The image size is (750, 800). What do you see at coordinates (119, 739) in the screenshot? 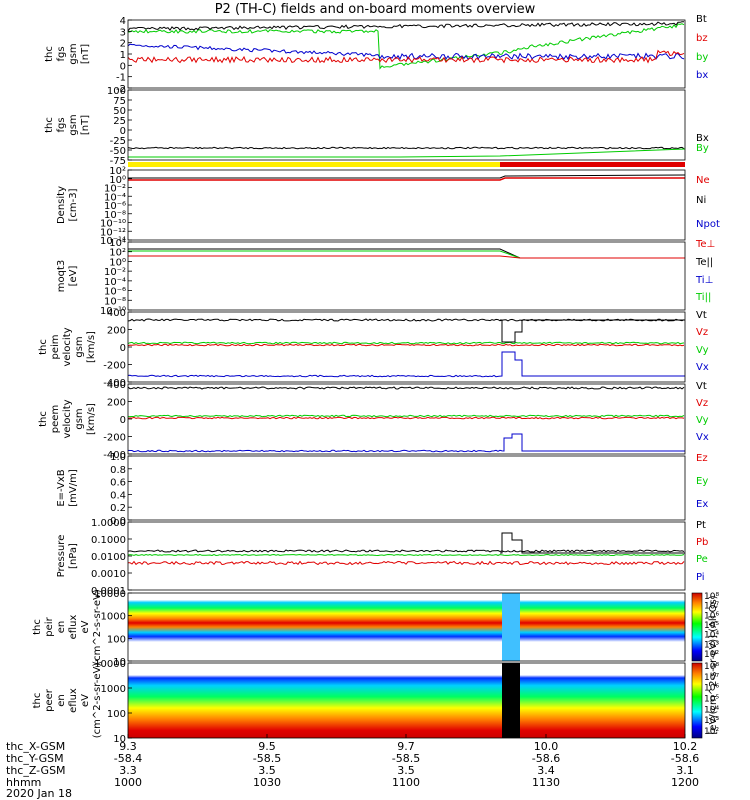
I see `y-tick-label: 10` at bounding box center [119, 739].